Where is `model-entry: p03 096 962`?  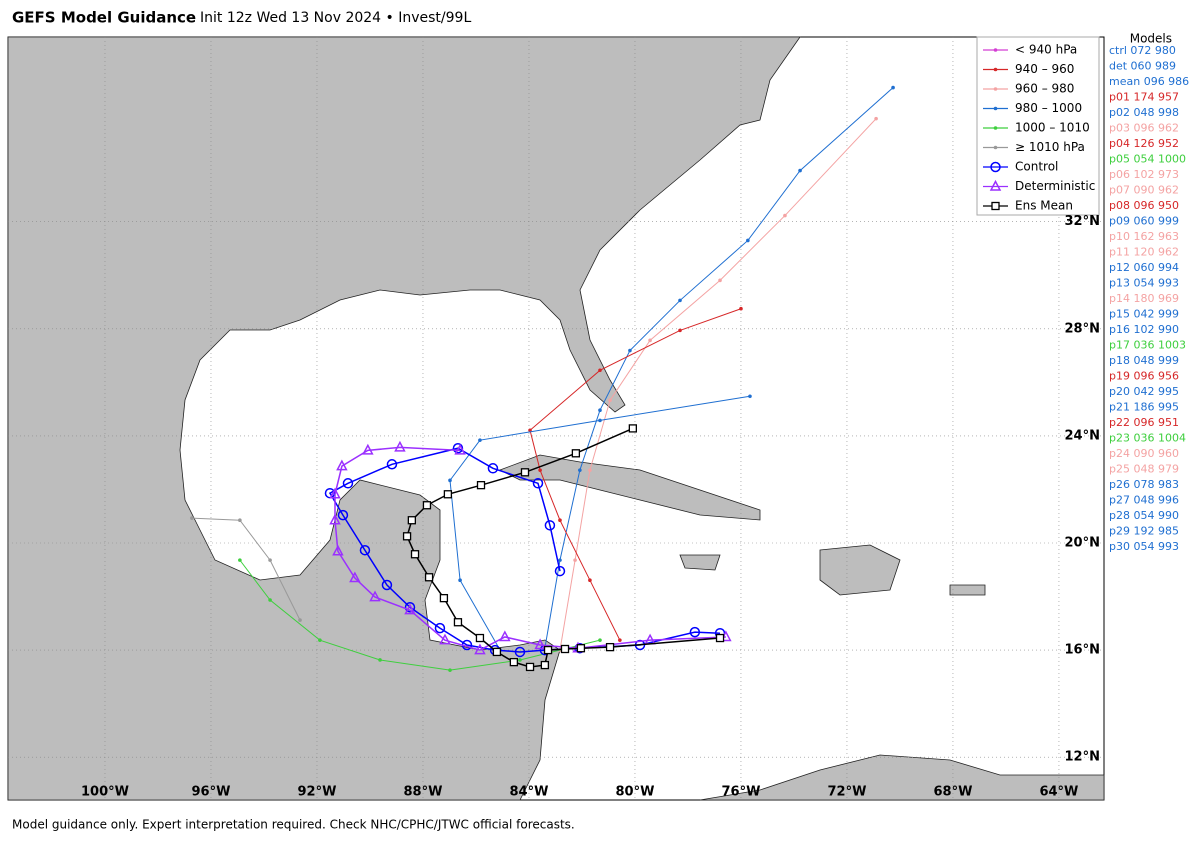
model-entry: p03 096 962 is located at coordinates (1144, 128).